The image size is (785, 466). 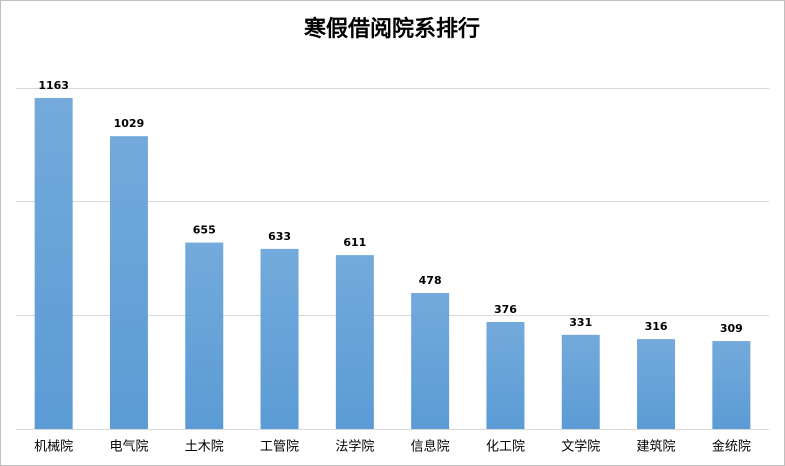 What do you see at coordinates (505, 309) in the screenshot?
I see `value-label: 376` at bounding box center [505, 309].